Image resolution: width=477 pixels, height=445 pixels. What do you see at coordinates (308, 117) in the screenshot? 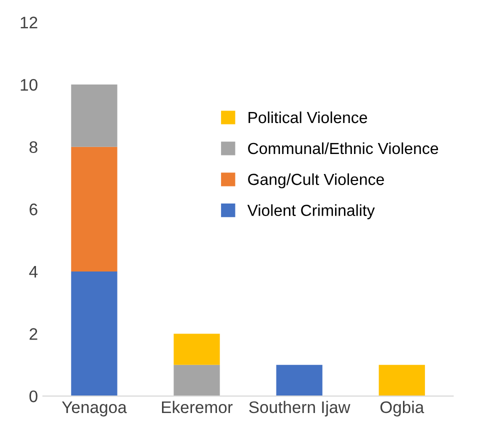
I see `legend-label: Political Violence` at bounding box center [308, 117].